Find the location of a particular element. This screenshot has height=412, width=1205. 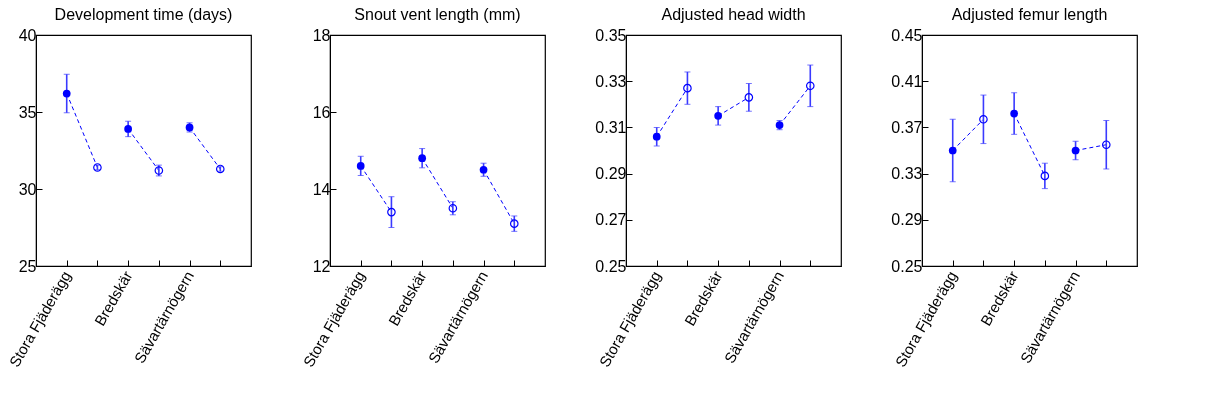

y-tick-label: 18 is located at coordinates (321, 35).